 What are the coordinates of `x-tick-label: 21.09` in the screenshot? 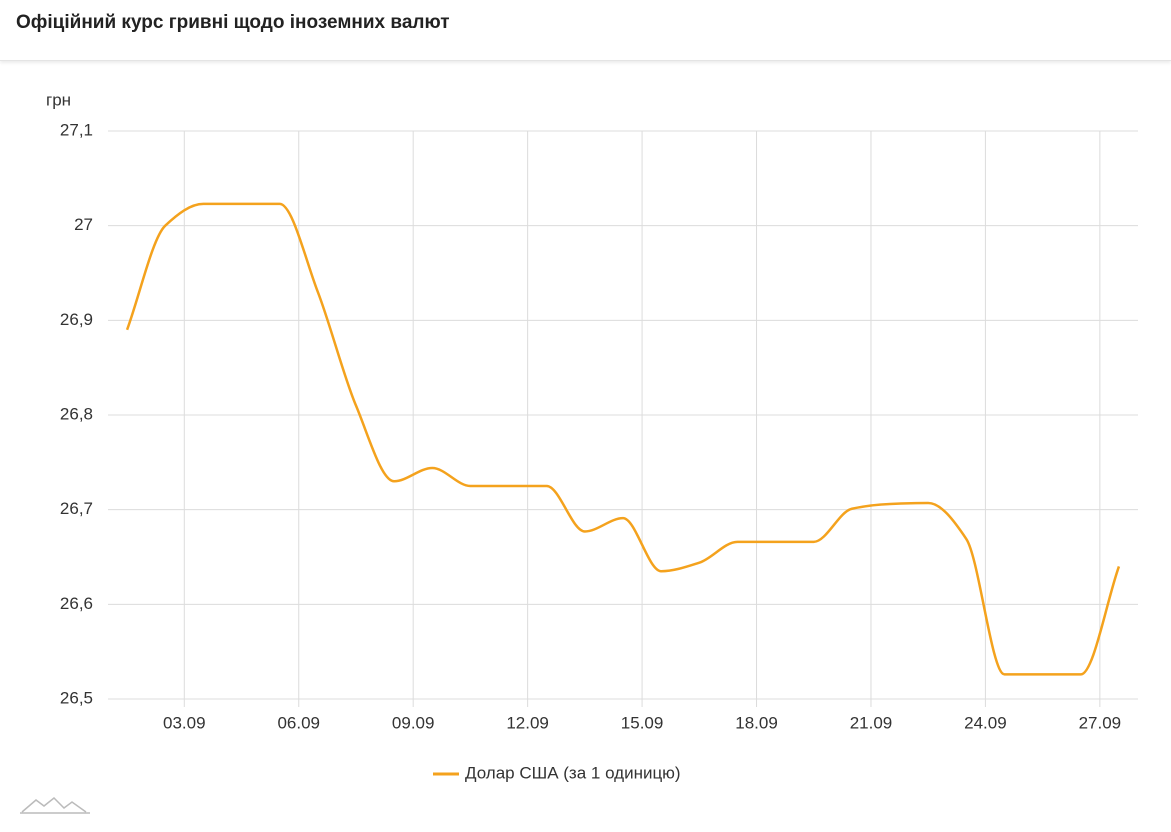 It's located at (871, 722).